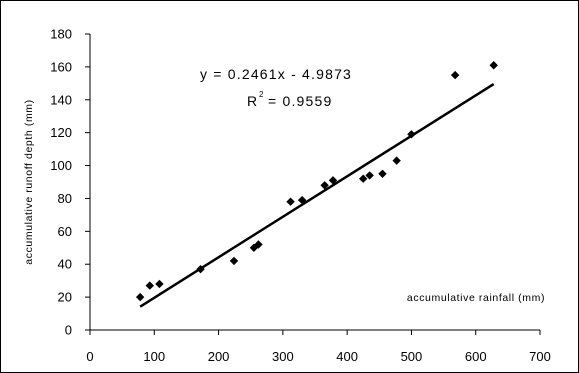  I want to click on x-tick-label: 500, so click(412, 356).